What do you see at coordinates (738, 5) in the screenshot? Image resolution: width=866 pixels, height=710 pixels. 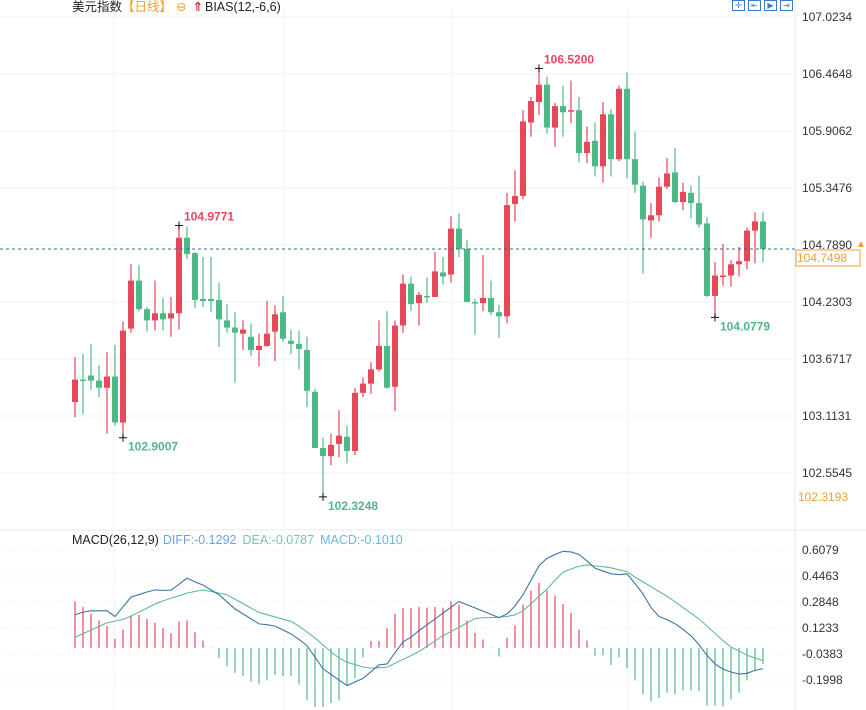 I see `crosshair-icon: ✛` at bounding box center [738, 5].